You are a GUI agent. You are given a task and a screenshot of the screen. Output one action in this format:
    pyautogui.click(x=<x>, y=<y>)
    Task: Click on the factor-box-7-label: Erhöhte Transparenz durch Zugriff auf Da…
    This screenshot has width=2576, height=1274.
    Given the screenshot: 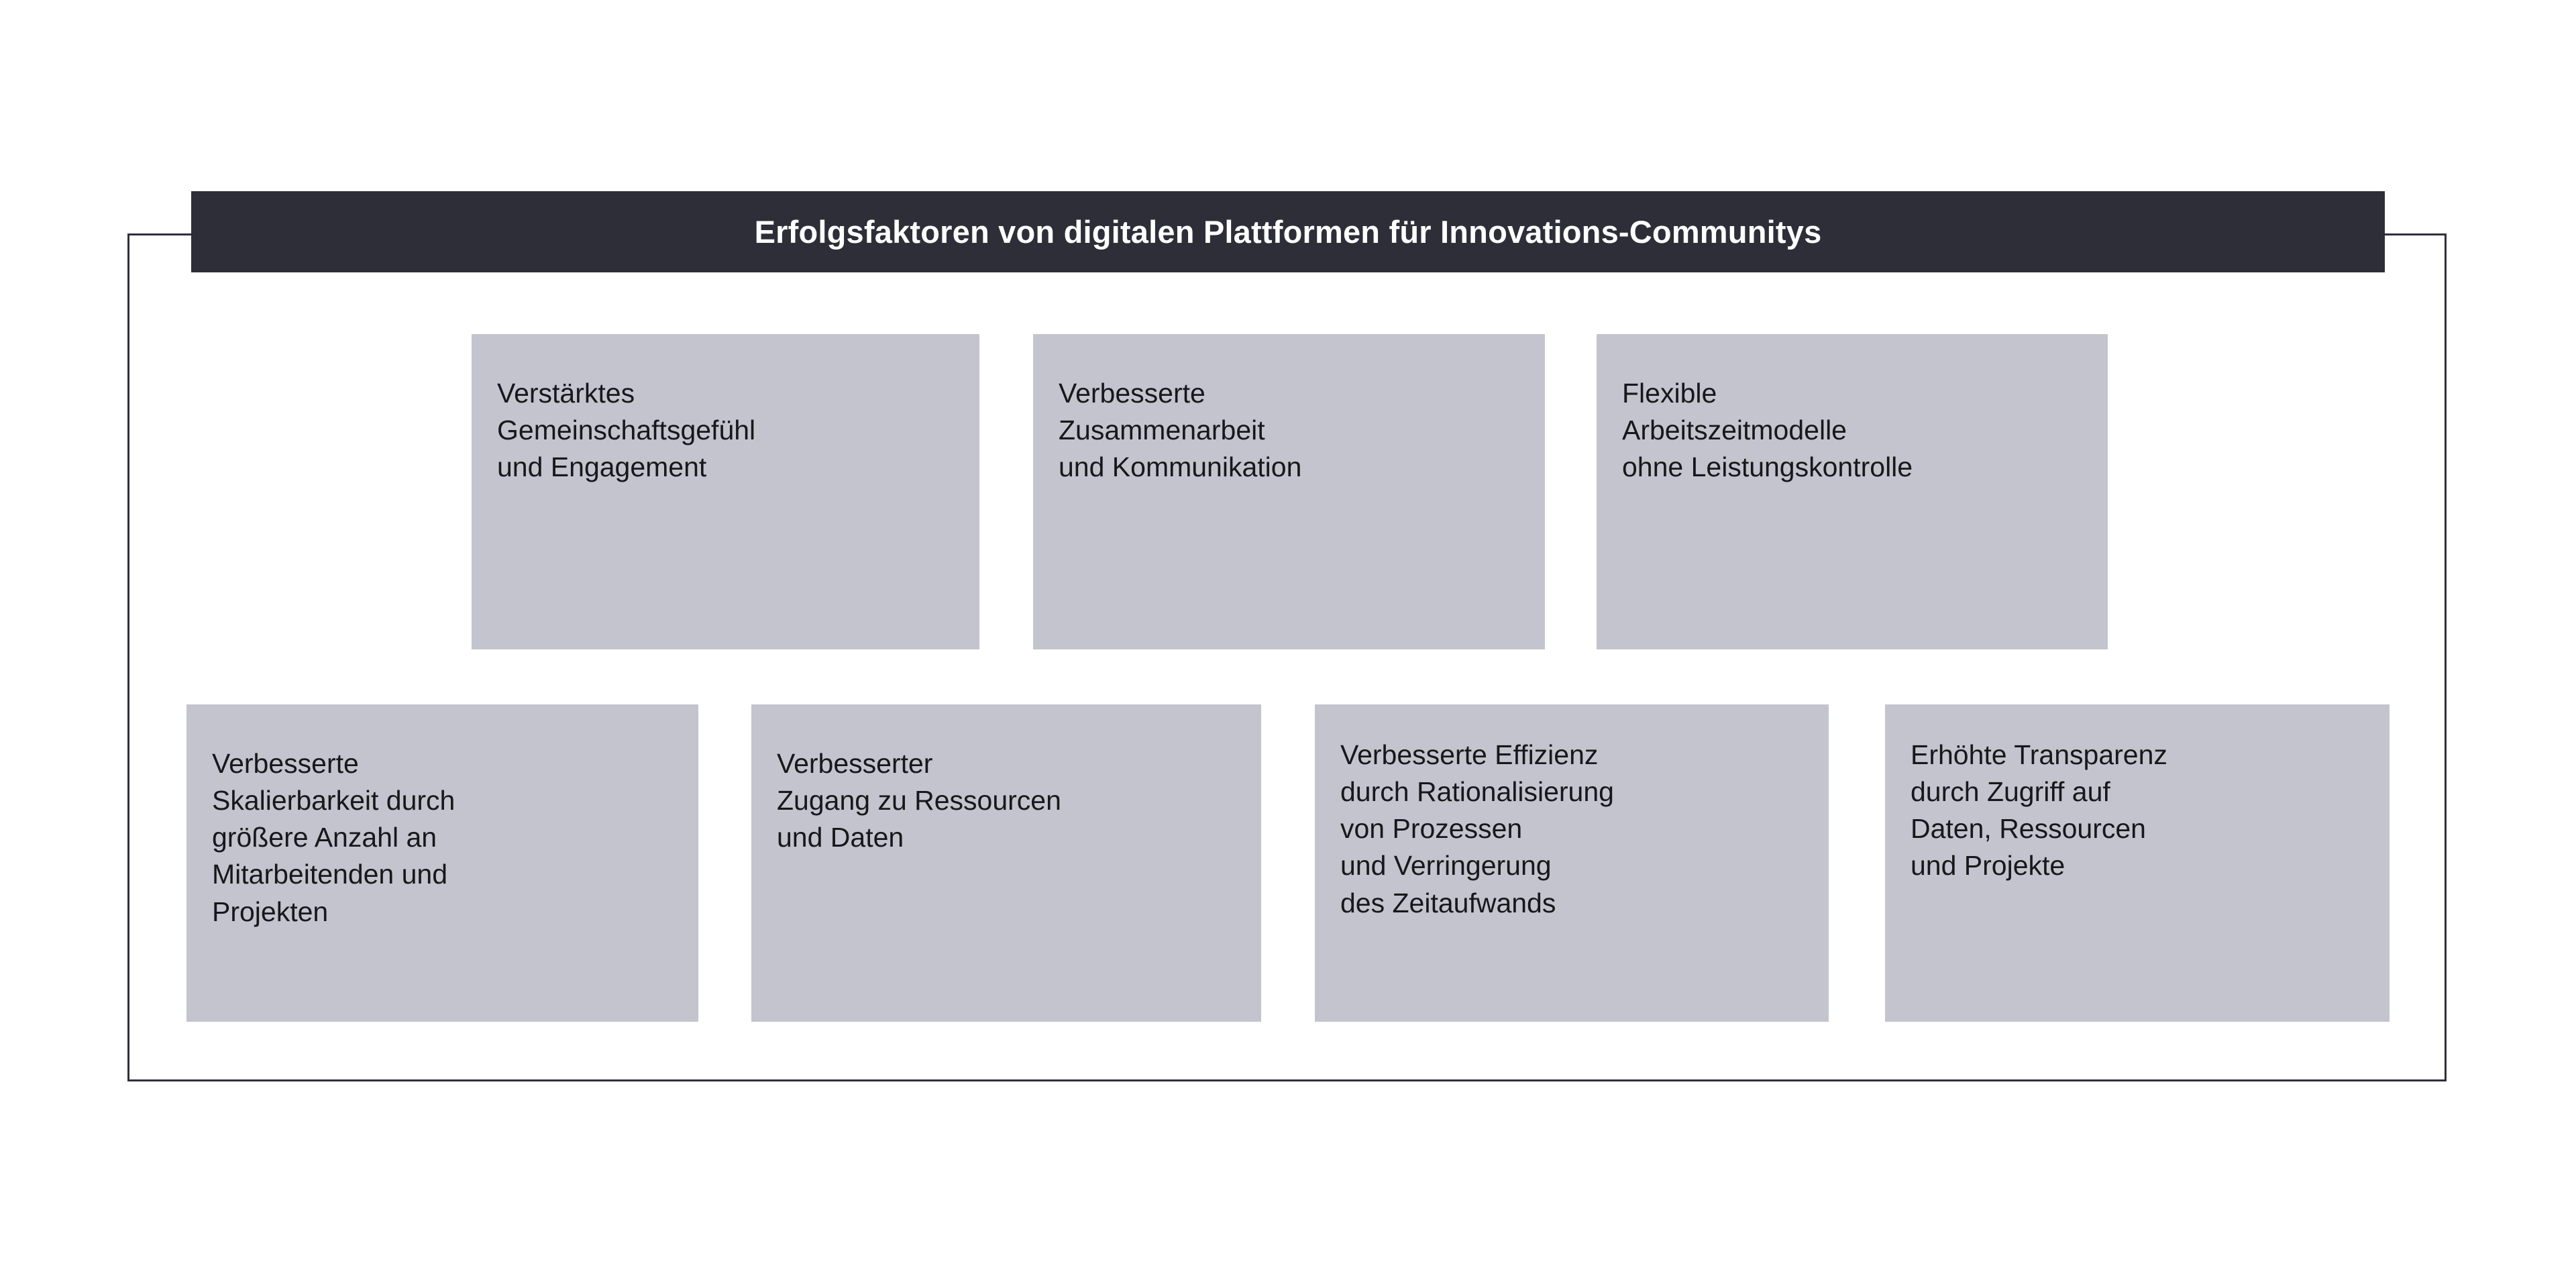 What is the action you would take?
    pyautogui.click(x=2039, y=810)
    